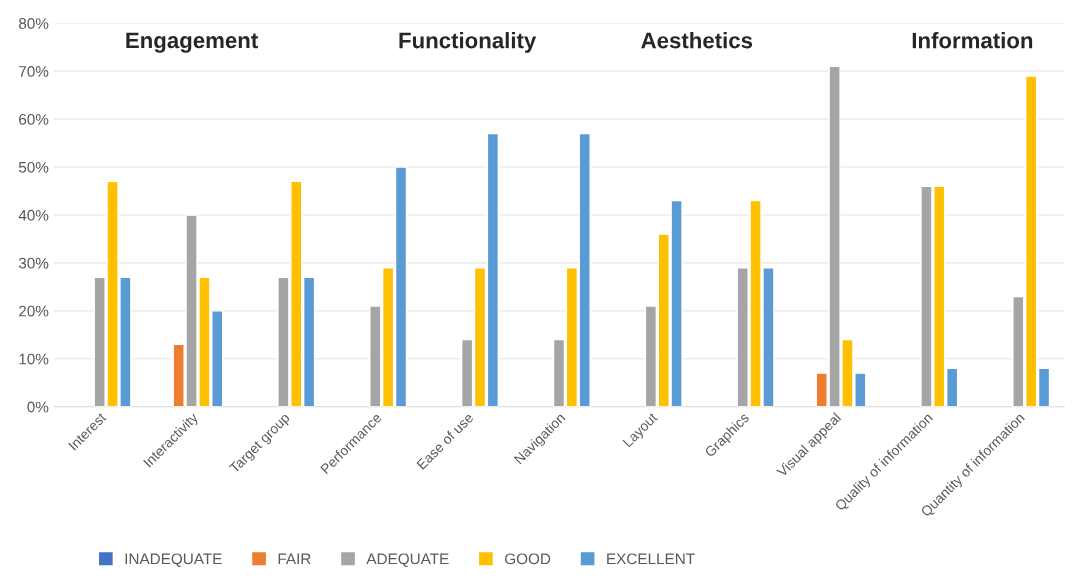 The height and width of the screenshot is (581, 1075). What do you see at coordinates (697, 40) in the screenshot?
I see `annotation: Aesthetics` at bounding box center [697, 40].